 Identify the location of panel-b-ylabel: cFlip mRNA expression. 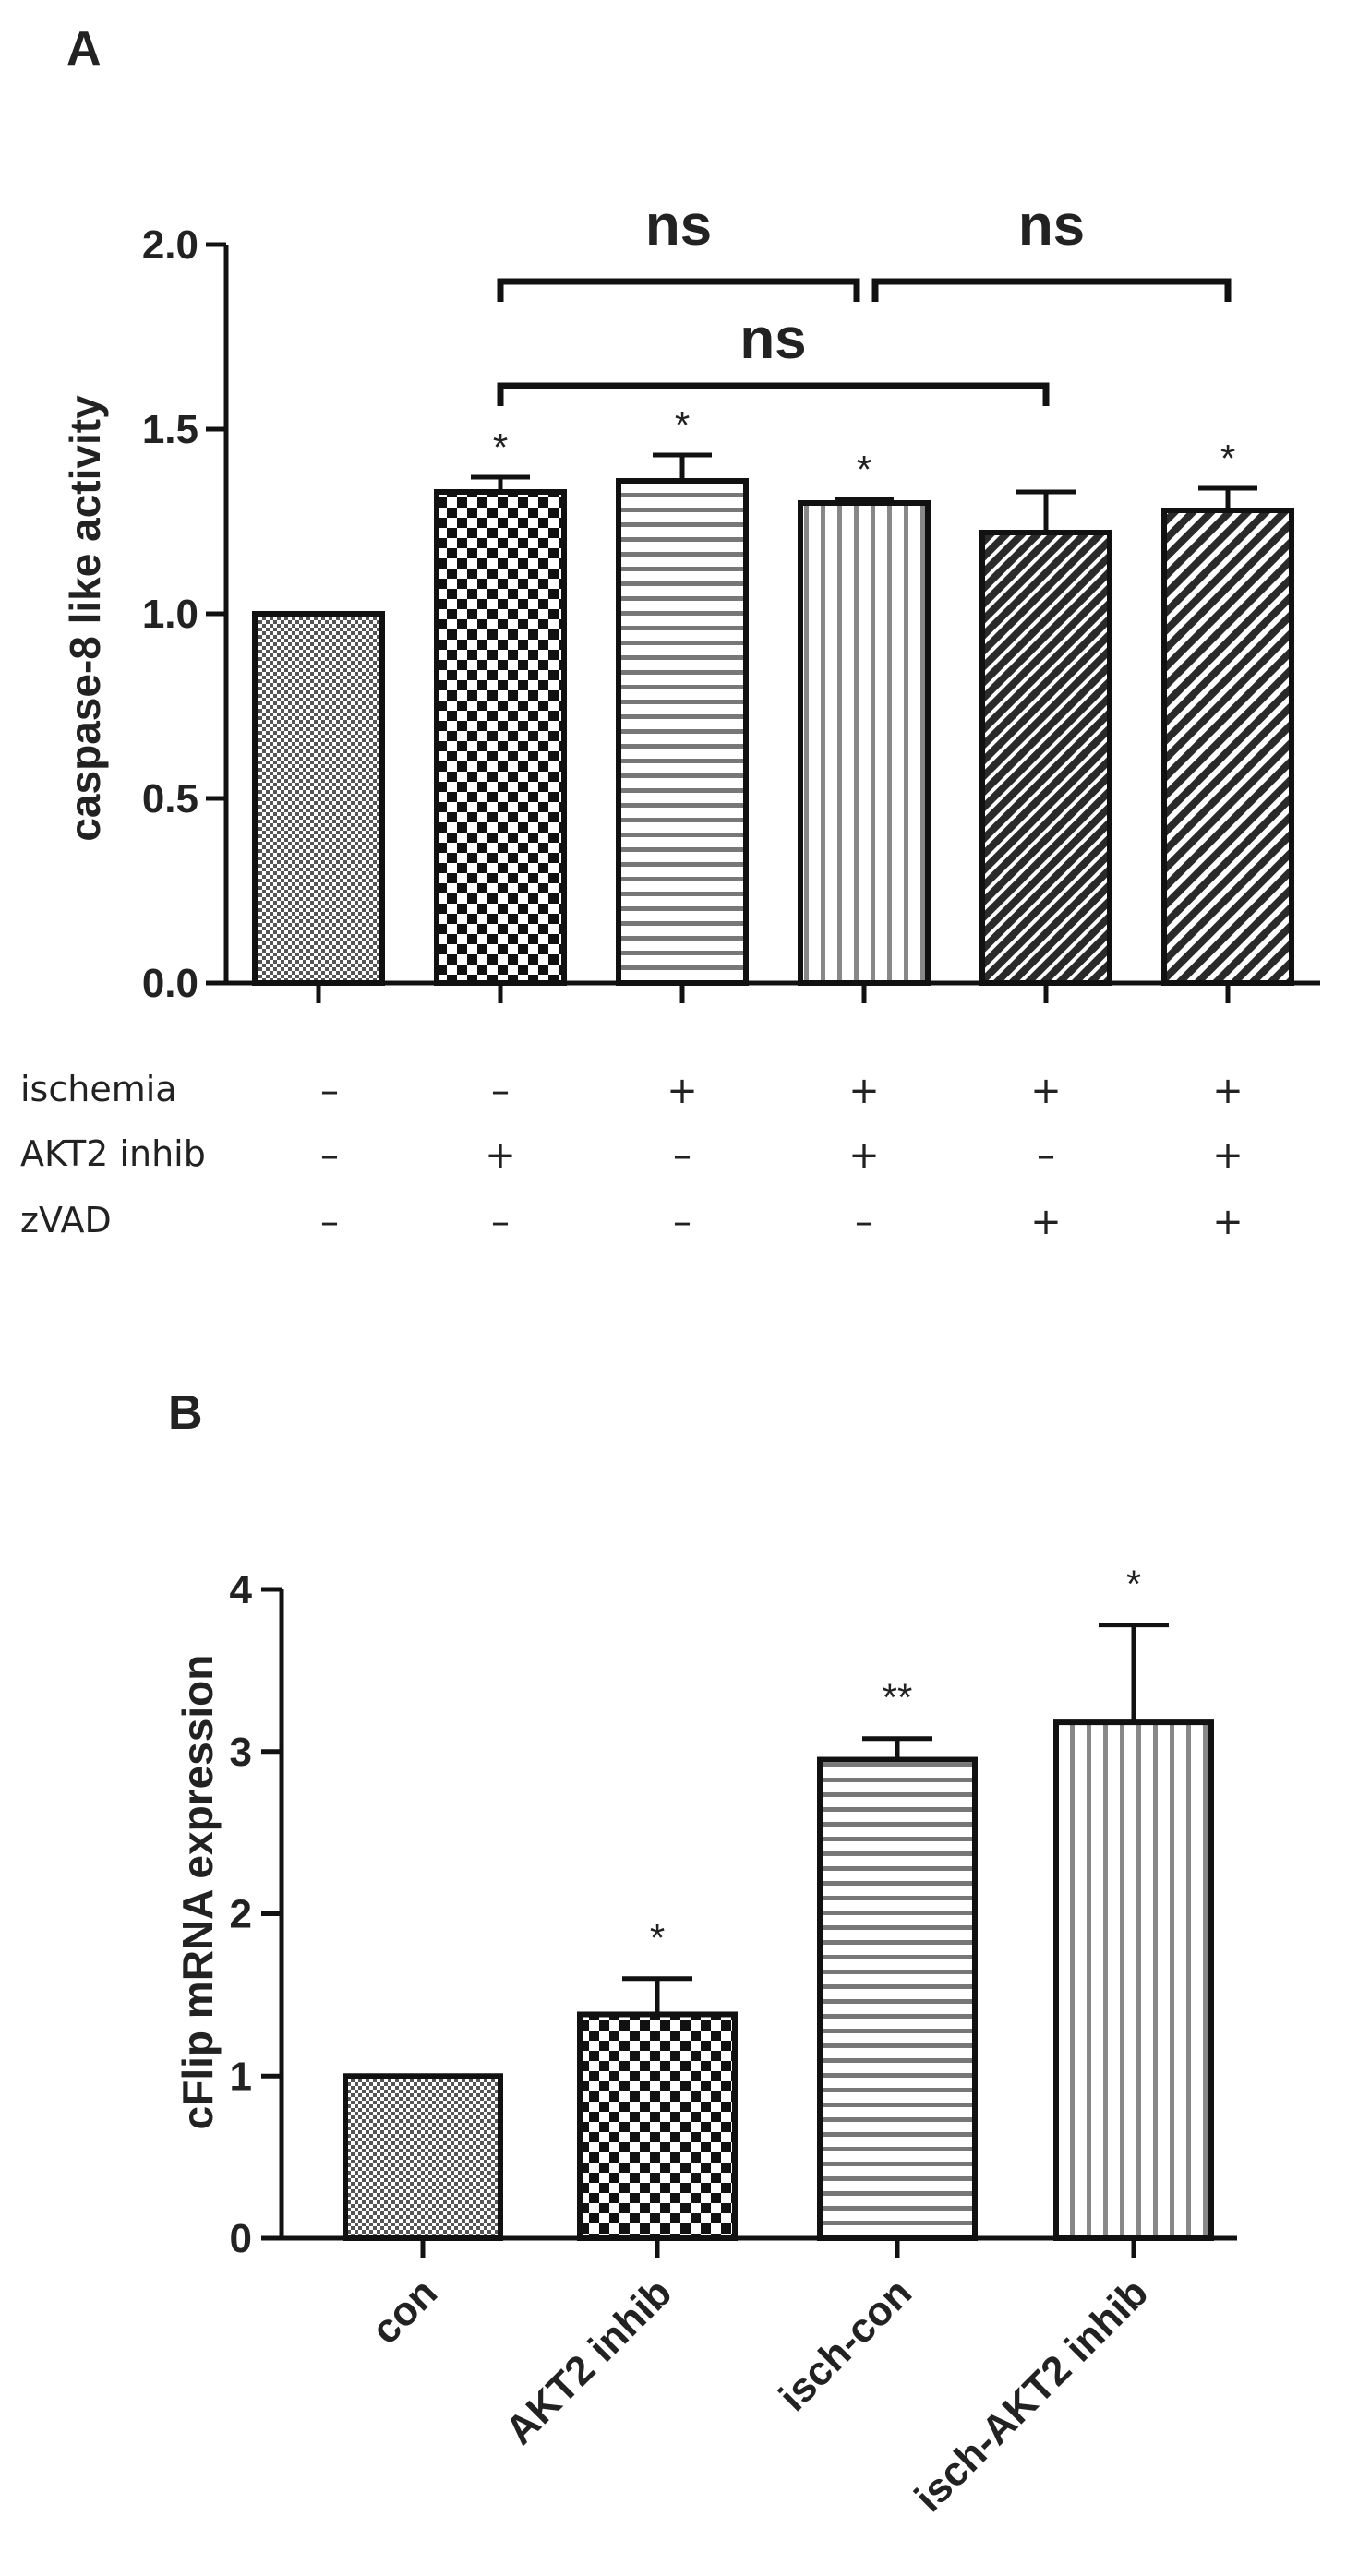
(198, 1892).